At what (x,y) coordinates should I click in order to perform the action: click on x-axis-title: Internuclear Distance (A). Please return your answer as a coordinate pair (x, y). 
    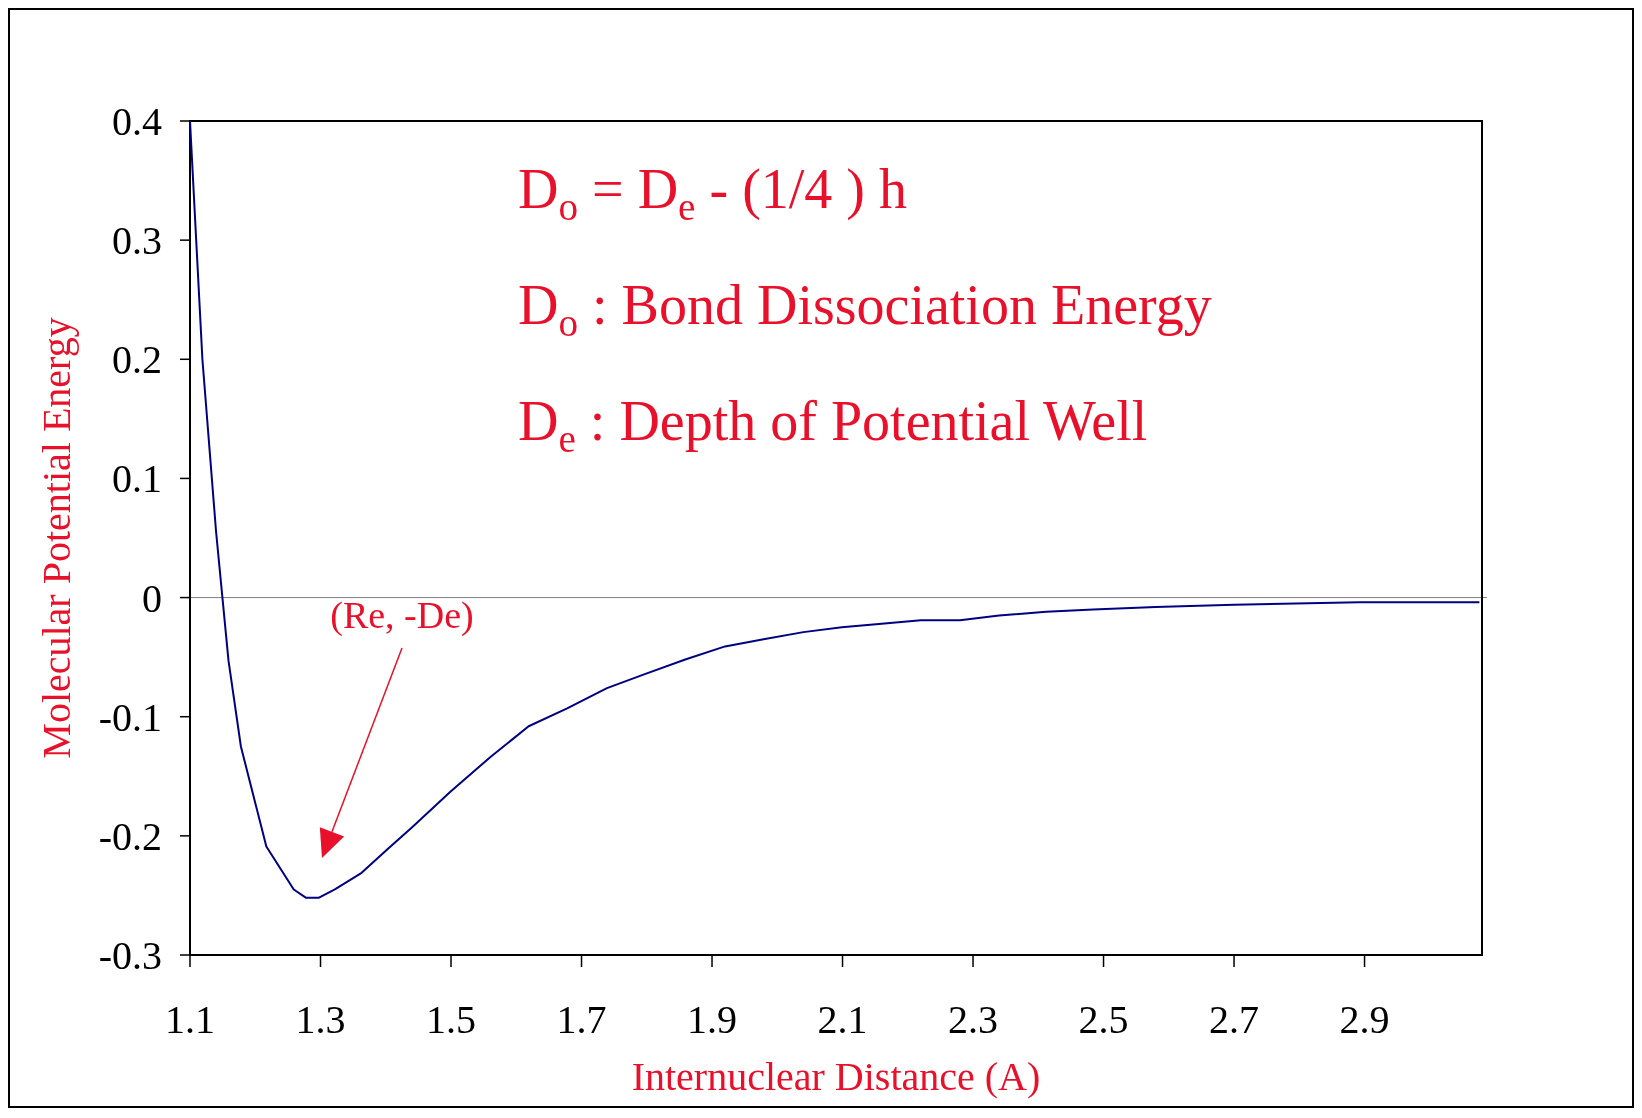
    Looking at the image, I should click on (836, 1076).